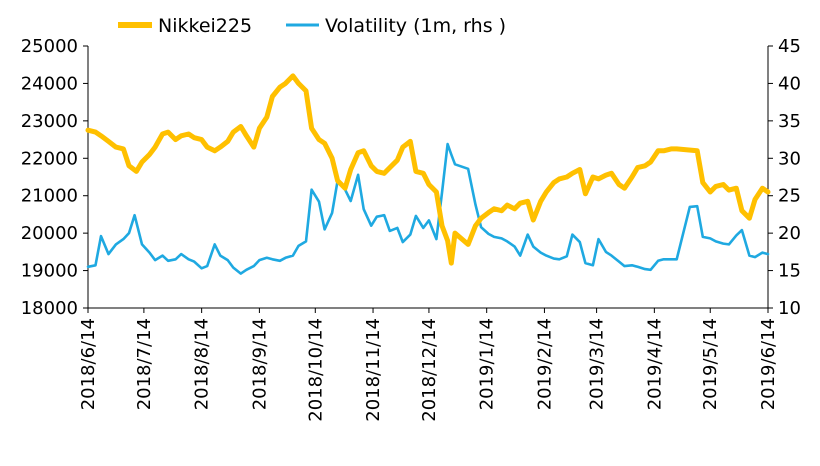 This screenshot has width=820, height=466. I want to click on y-left-tick-label: 21000, so click(49, 196).